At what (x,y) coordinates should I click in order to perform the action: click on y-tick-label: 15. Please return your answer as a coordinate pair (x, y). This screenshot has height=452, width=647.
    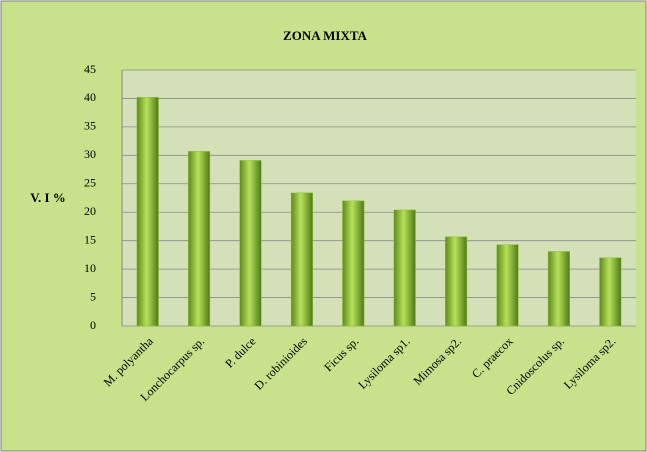
    Looking at the image, I should click on (90, 239).